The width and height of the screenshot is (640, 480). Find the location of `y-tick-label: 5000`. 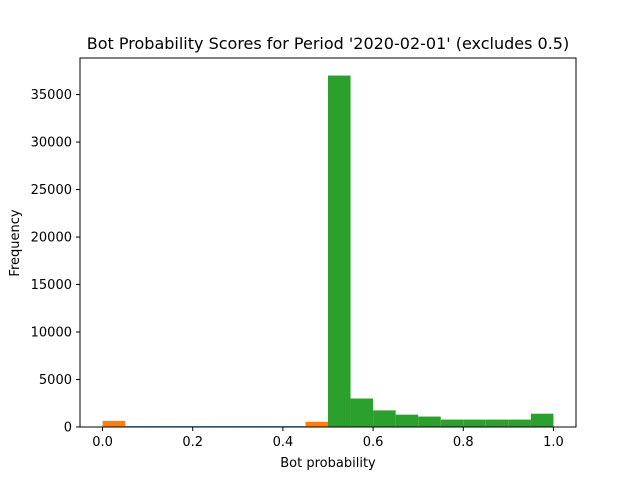

y-tick-label: 5000 is located at coordinates (55, 380).